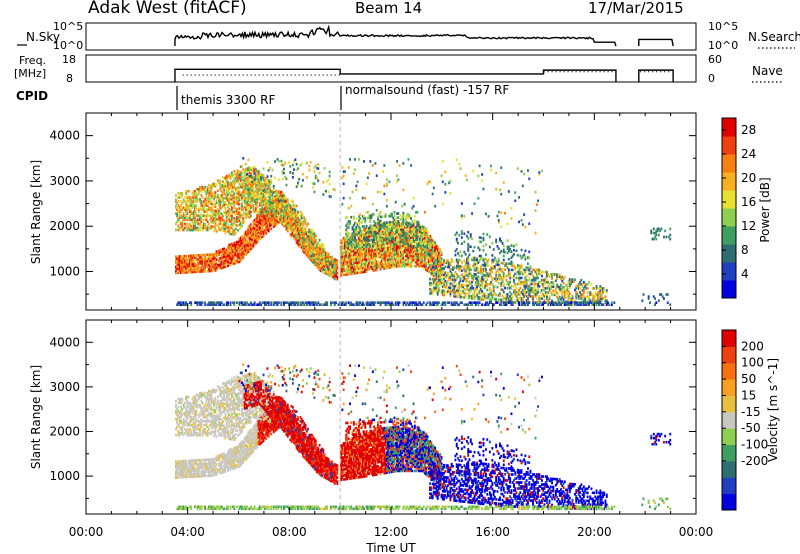 This screenshot has width=800, height=554. I want to click on power-cell-2007, so click(247, 214).